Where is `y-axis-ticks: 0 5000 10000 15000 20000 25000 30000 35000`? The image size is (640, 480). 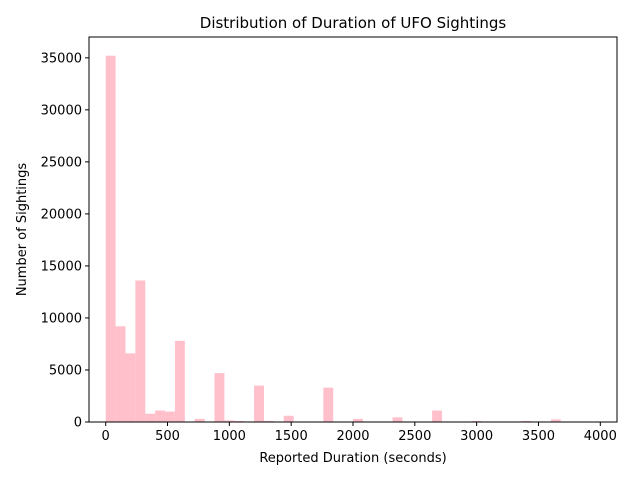
y-axis-ticks: 0 5000 10000 15000 20000 25000 30000 35000 is located at coordinates (65, 241).